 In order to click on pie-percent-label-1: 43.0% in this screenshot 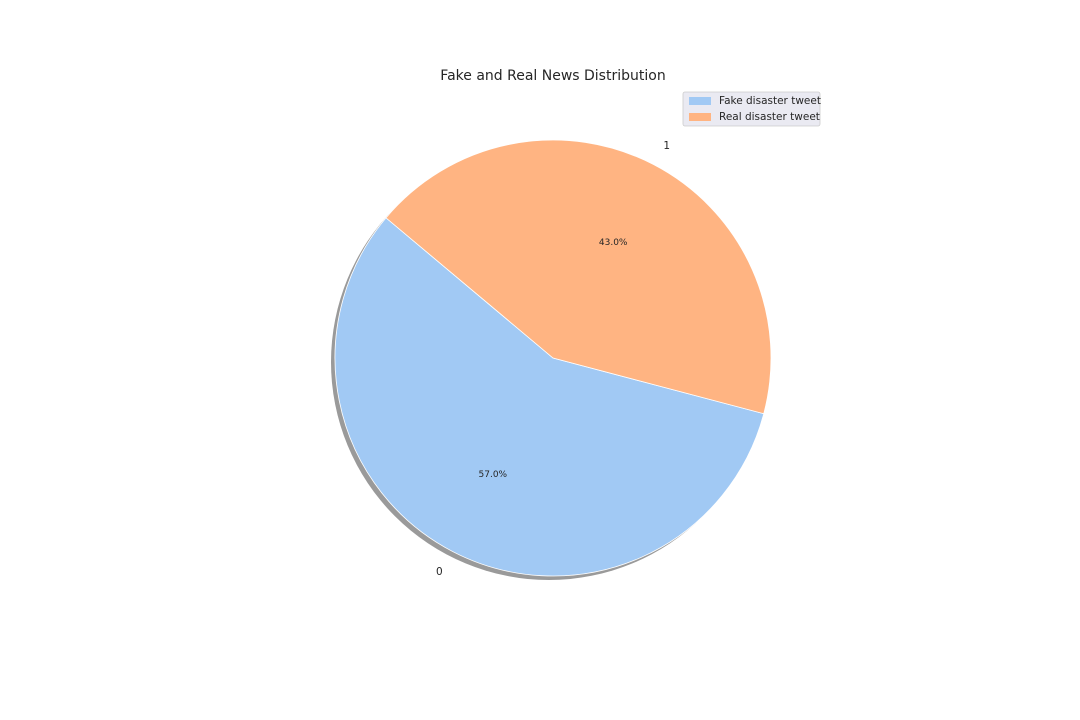, I will do `click(613, 243)`.